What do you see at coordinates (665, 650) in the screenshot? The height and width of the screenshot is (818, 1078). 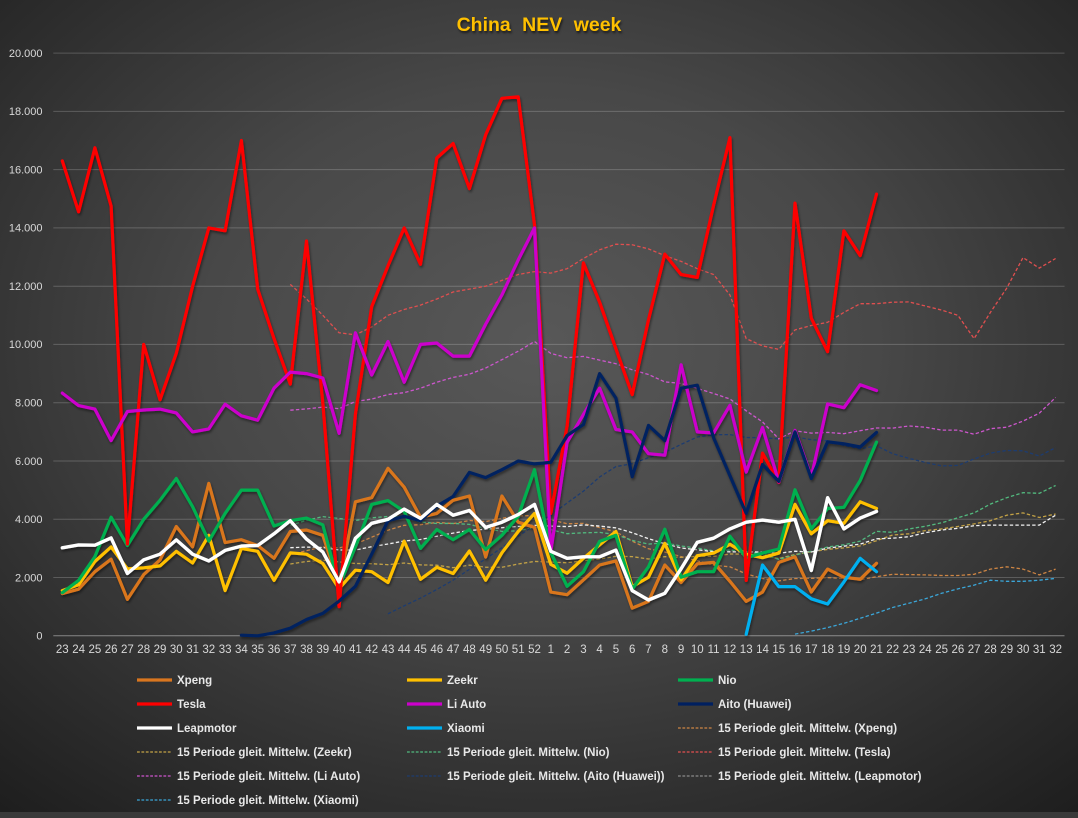 I see `svg-text: 8` at bounding box center [665, 650].